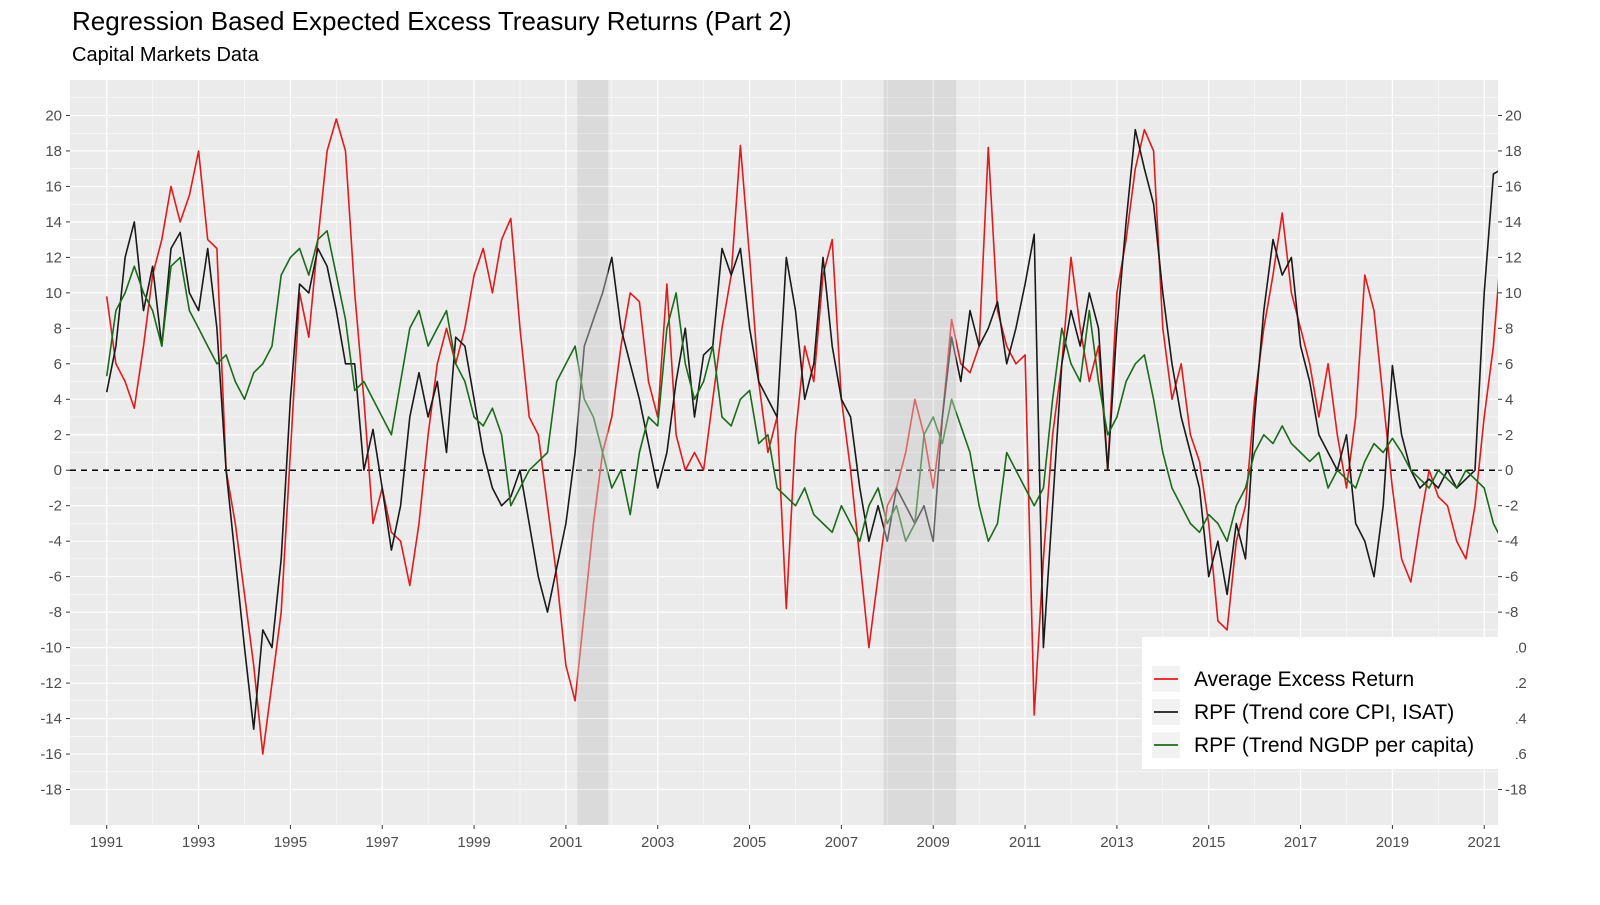  I want to click on y-tick-label-right: 10, so click(1513, 293).